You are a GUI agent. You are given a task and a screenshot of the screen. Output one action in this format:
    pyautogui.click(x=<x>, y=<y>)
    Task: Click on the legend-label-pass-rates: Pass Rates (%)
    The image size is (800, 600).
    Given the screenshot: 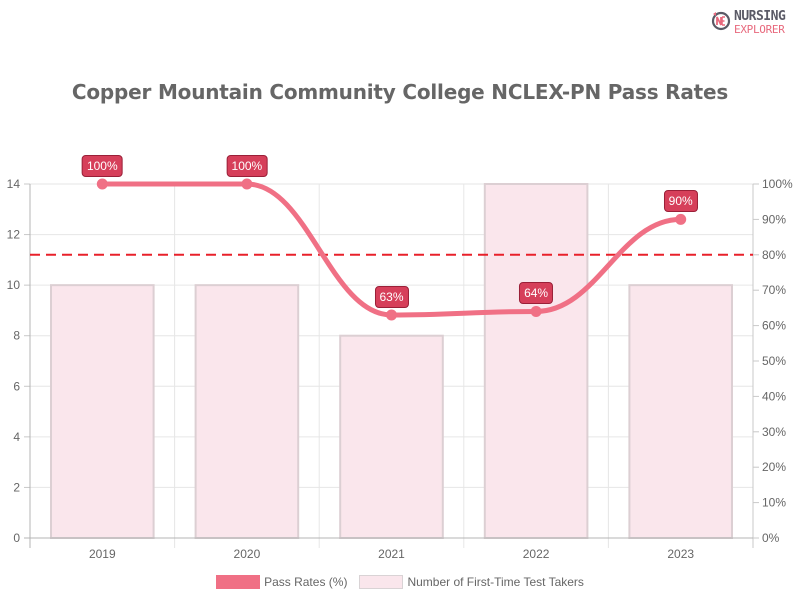 What is the action you would take?
    pyautogui.click(x=306, y=582)
    